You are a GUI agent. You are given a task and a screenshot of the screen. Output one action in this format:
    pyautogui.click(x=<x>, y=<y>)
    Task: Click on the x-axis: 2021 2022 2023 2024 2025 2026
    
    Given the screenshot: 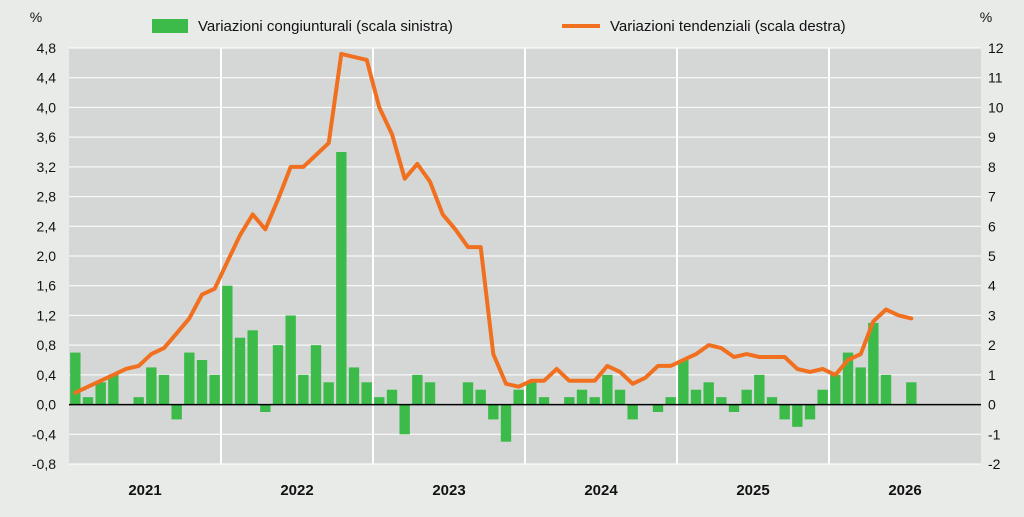 What is the action you would take?
    pyautogui.click(x=524, y=490)
    